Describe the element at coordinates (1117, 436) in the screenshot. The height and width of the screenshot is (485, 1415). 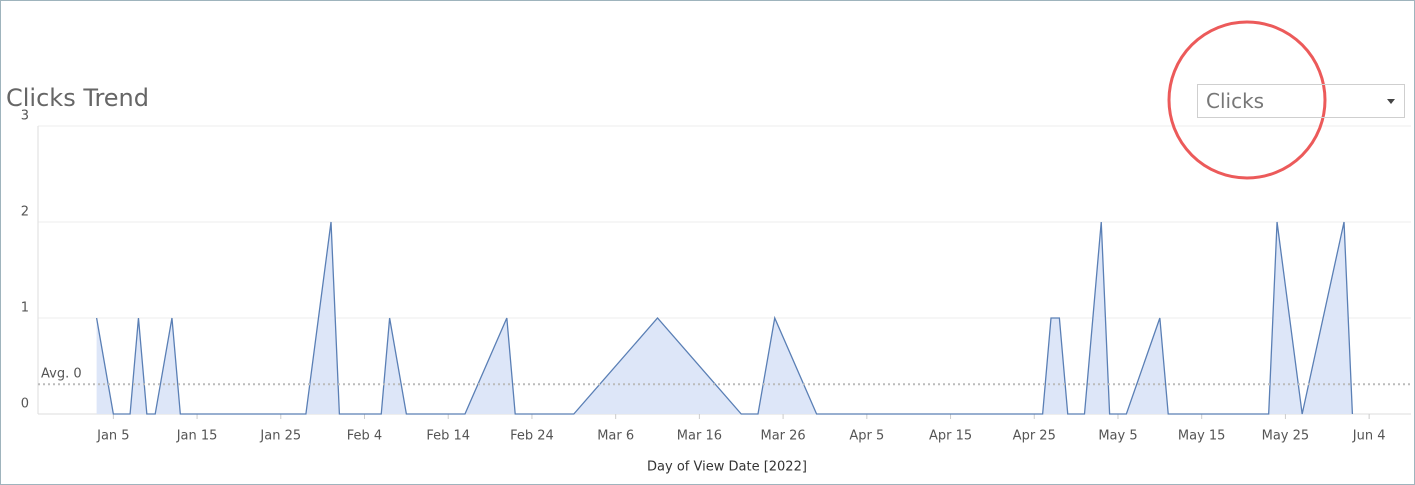
I see `x-tick-label: May 5` at that location.